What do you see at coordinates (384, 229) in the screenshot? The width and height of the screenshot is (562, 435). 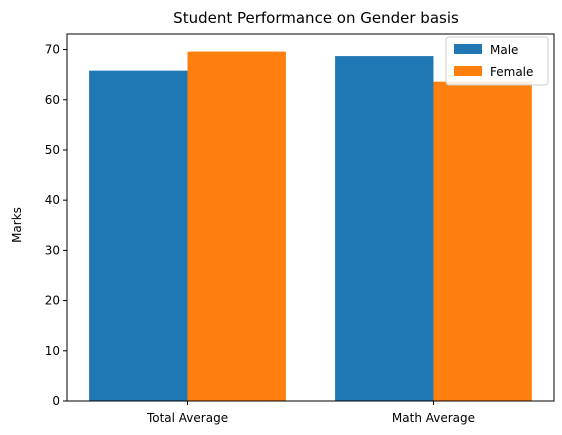 I see `bar-male-math-average` at bounding box center [384, 229].